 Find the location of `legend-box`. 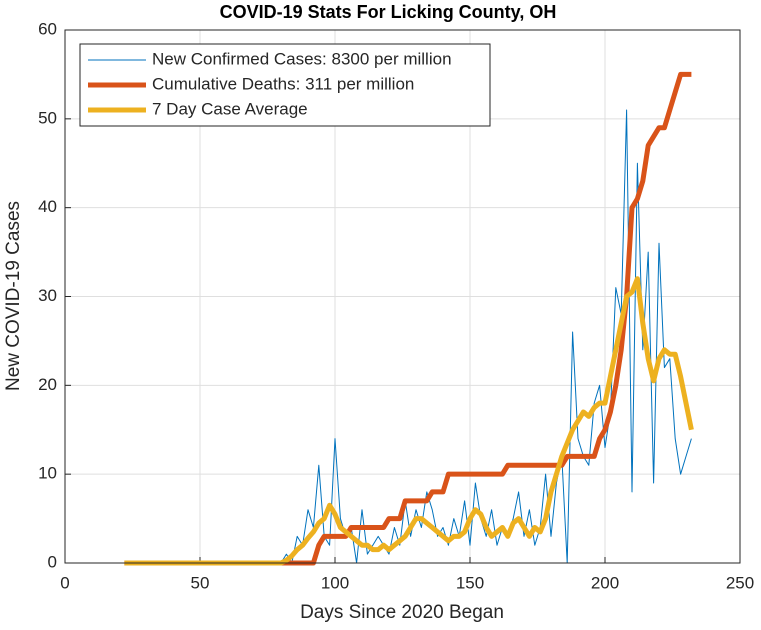

legend-box is located at coordinates (285, 85).